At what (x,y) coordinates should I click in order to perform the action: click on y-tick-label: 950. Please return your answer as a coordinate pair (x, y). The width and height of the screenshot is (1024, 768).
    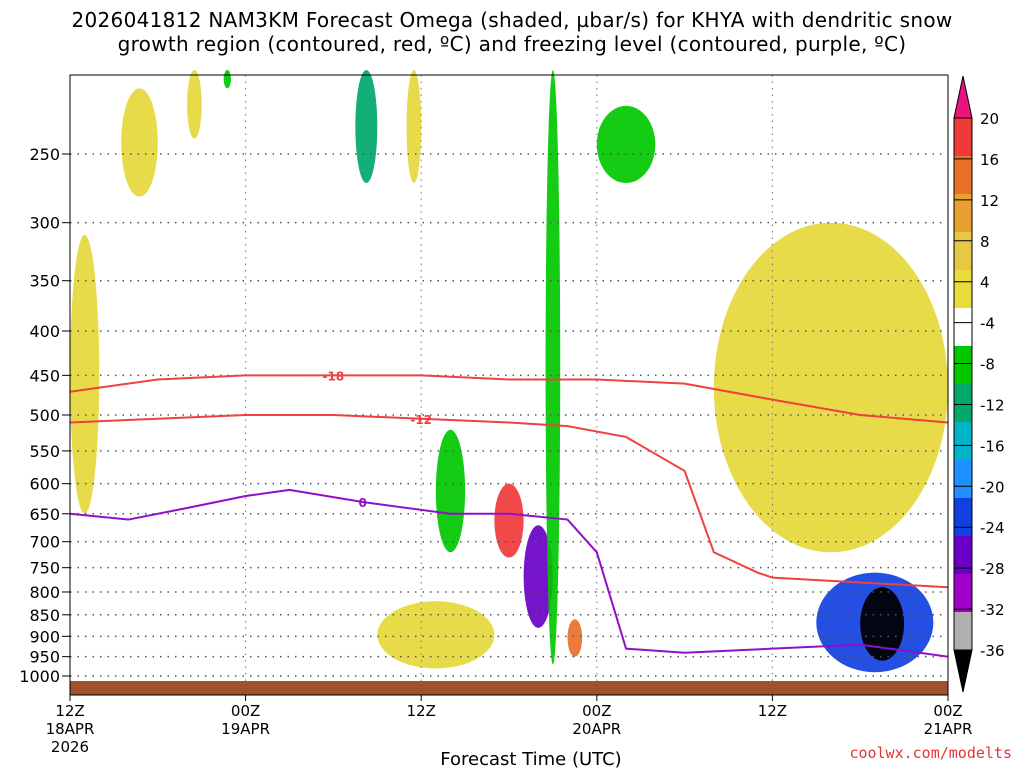
    Looking at the image, I should click on (44, 657).